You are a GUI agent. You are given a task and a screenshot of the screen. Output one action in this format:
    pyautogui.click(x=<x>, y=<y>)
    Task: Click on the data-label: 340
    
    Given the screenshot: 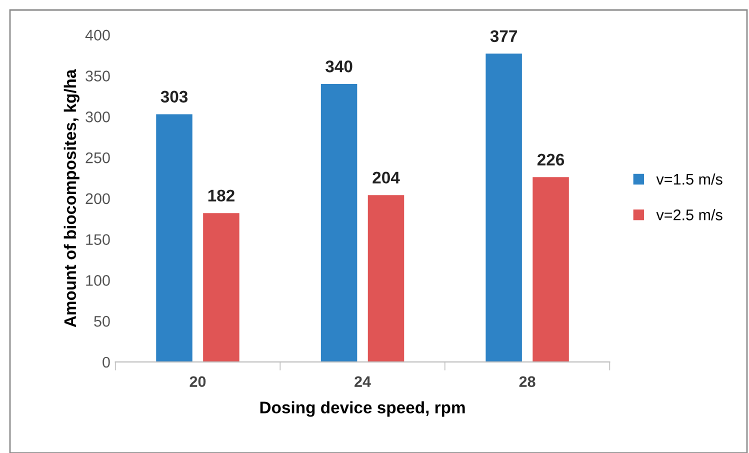 What is the action you would take?
    pyautogui.click(x=339, y=66)
    